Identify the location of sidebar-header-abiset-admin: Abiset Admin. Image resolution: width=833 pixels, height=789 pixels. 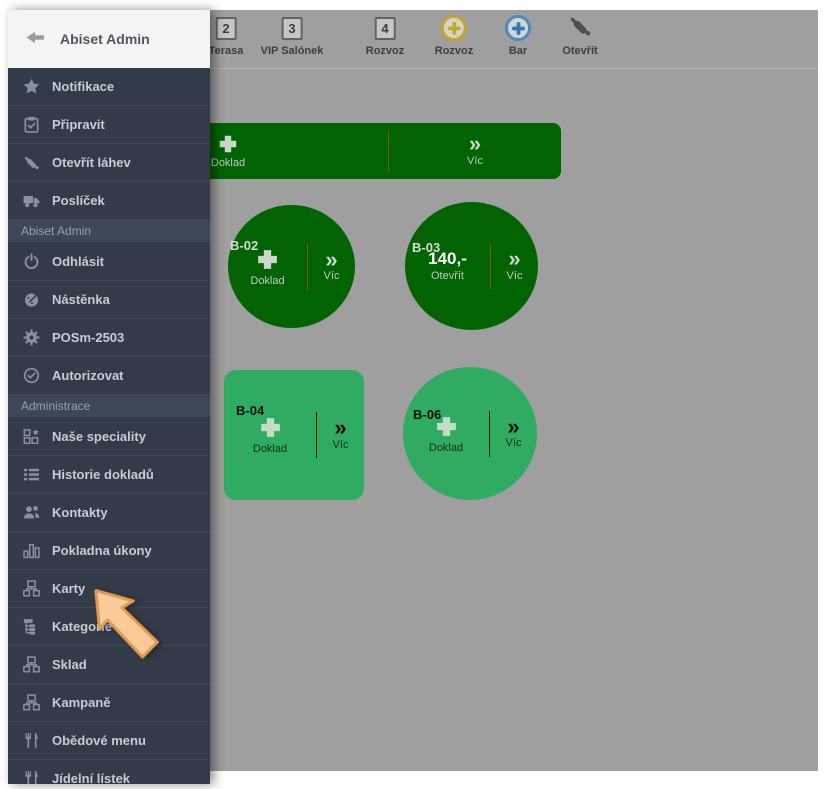
(109, 39).